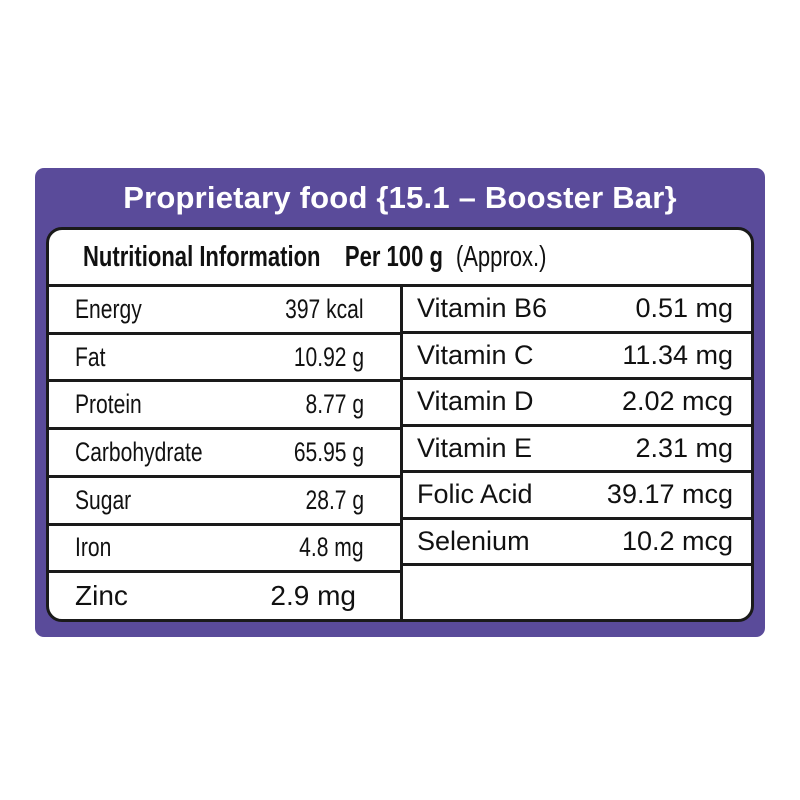  Describe the element at coordinates (328, 452) in the screenshot. I see `nutrient-value: 65.95 g` at that location.